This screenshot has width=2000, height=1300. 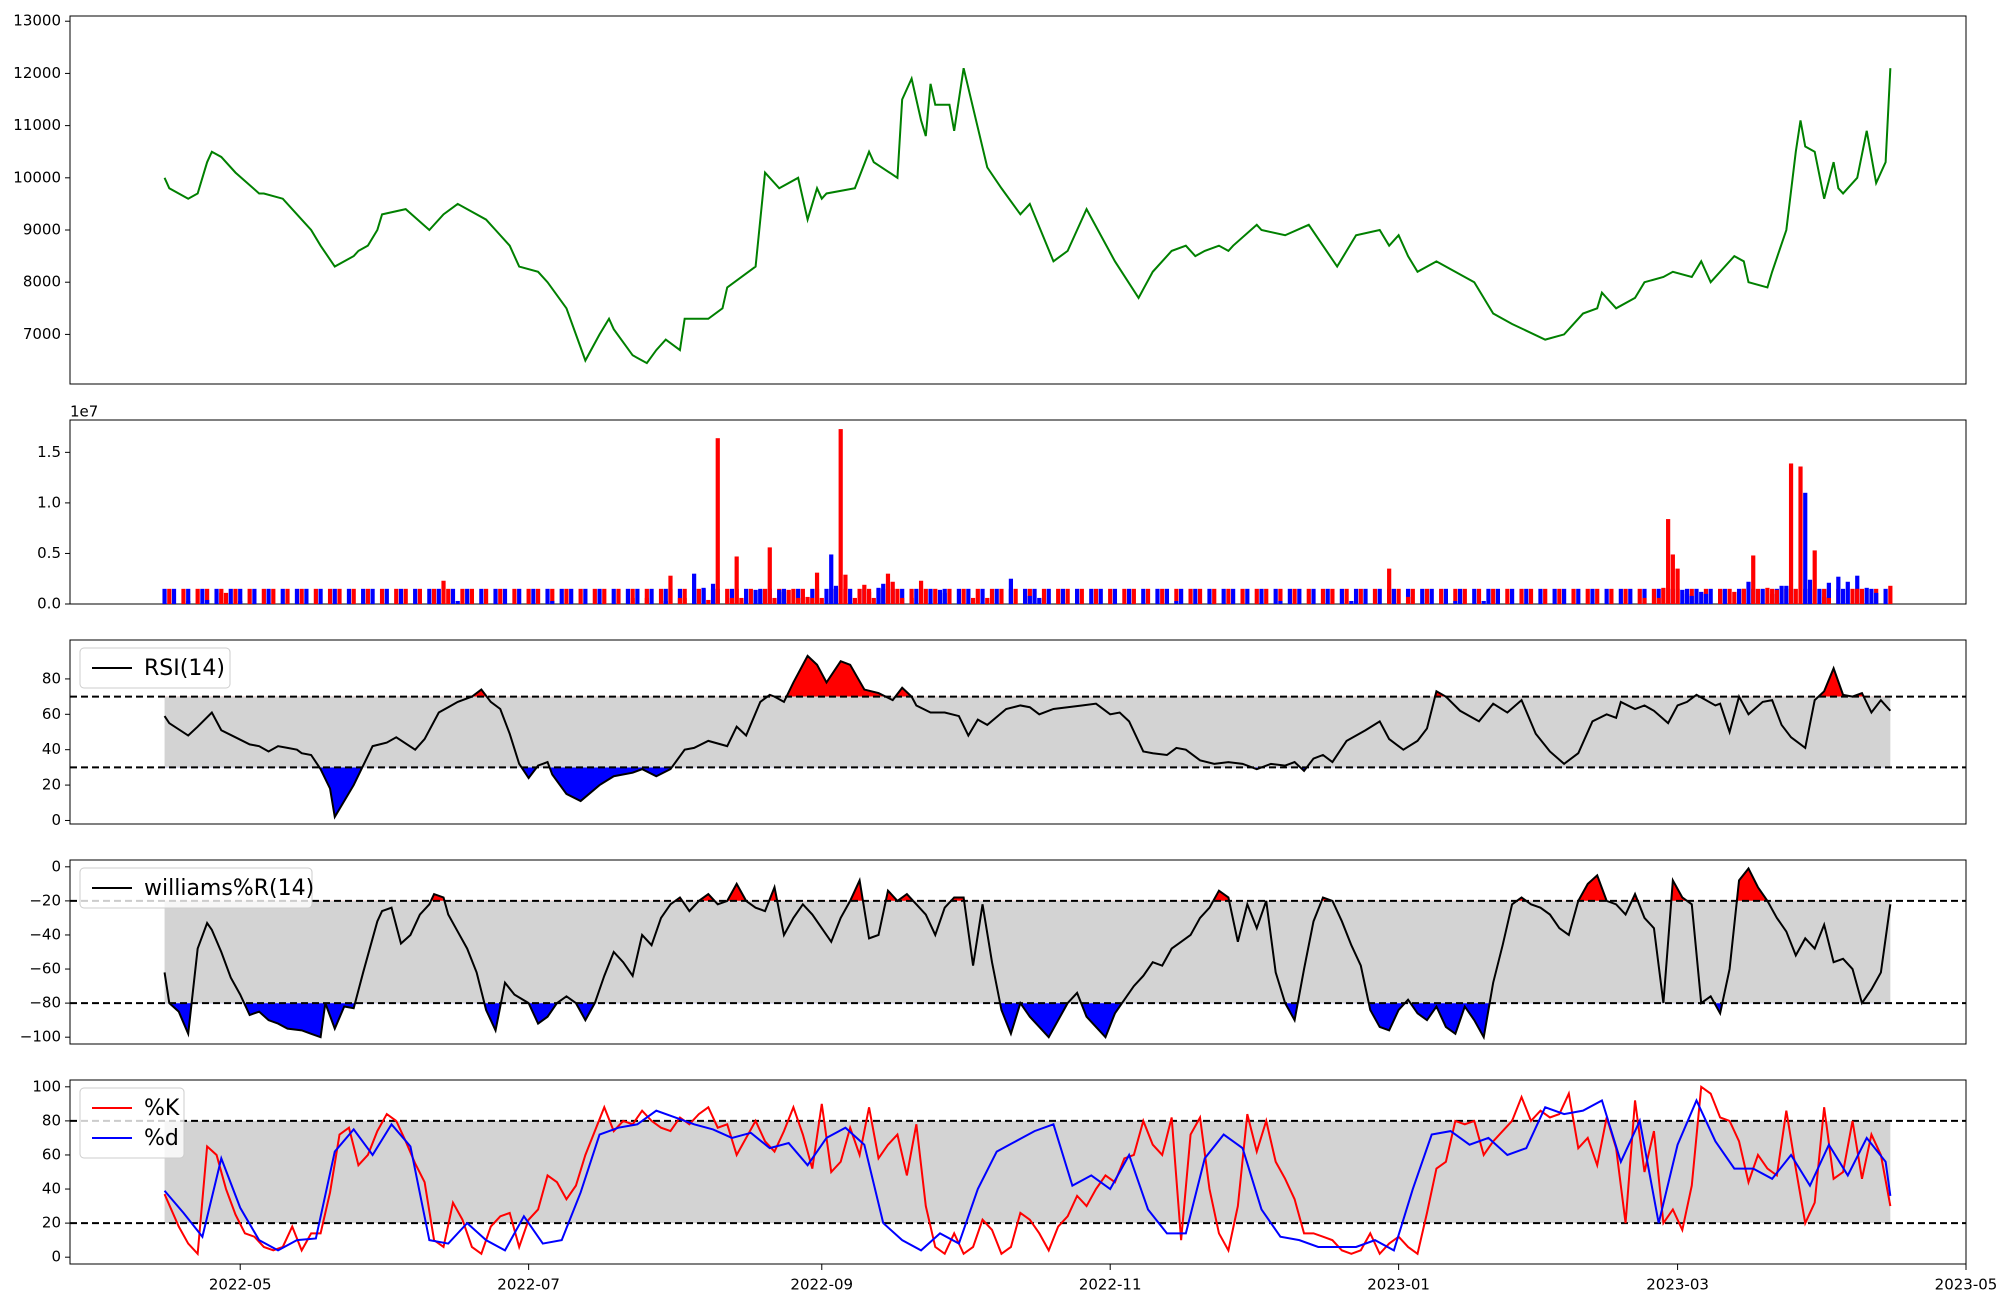 What do you see at coordinates (132, 1123) in the screenshot?
I see `legend-box` at bounding box center [132, 1123].